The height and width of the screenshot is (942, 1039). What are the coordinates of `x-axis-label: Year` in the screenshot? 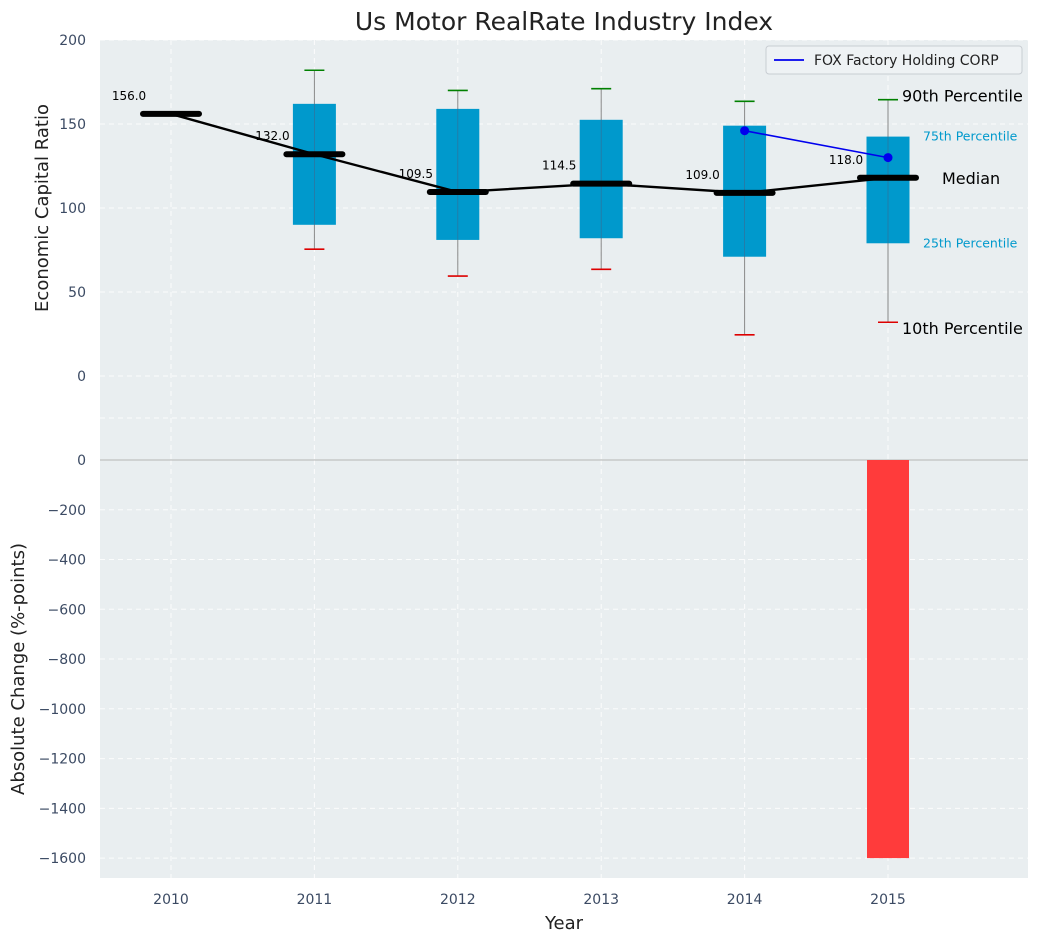 It's located at (564, 923).